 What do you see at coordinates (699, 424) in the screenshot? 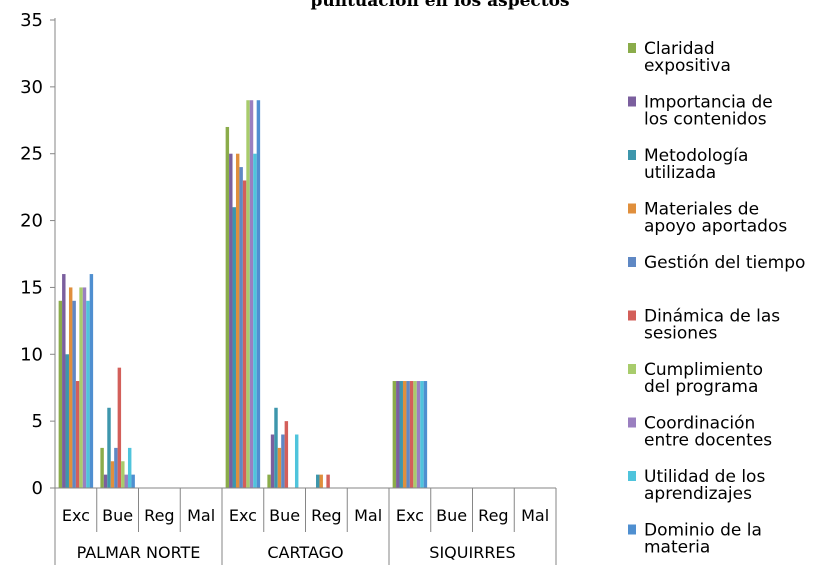
I see `legend-label: Coordinación` at bounding box center [699, 424].